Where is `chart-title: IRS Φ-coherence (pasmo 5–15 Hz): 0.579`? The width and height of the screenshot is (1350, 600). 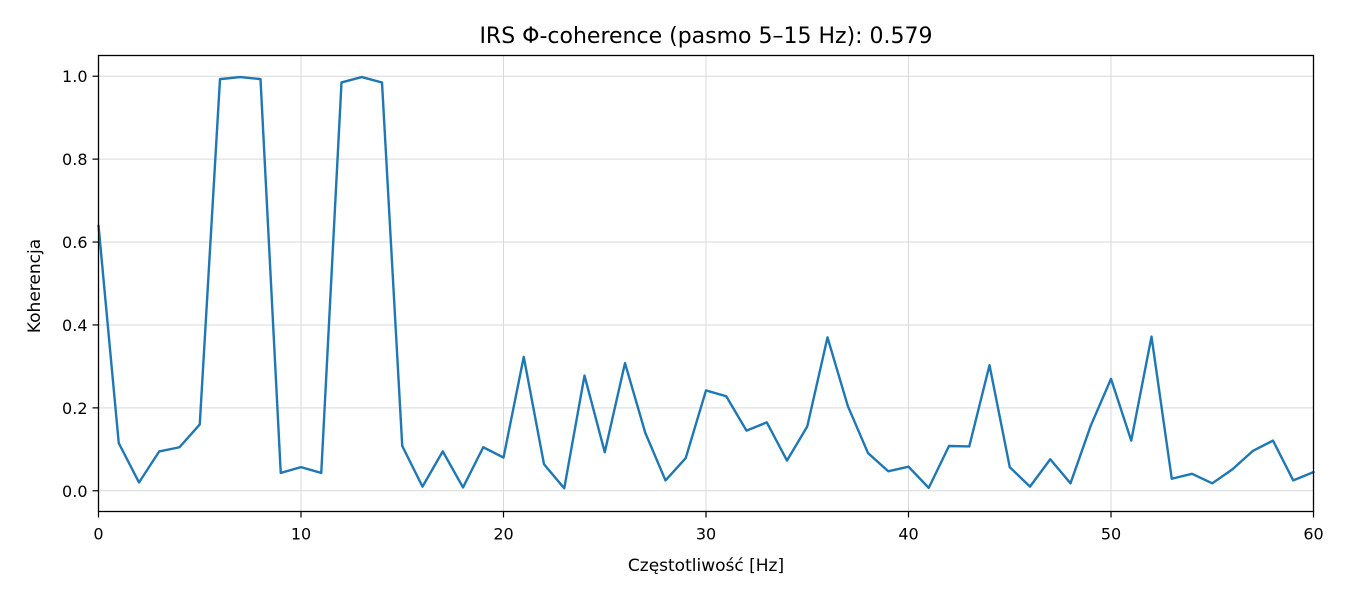
chart-title: IRS Φ-coherence (pasmo 5–15 Hz): 0.579 is located at coordinates (705, 36).